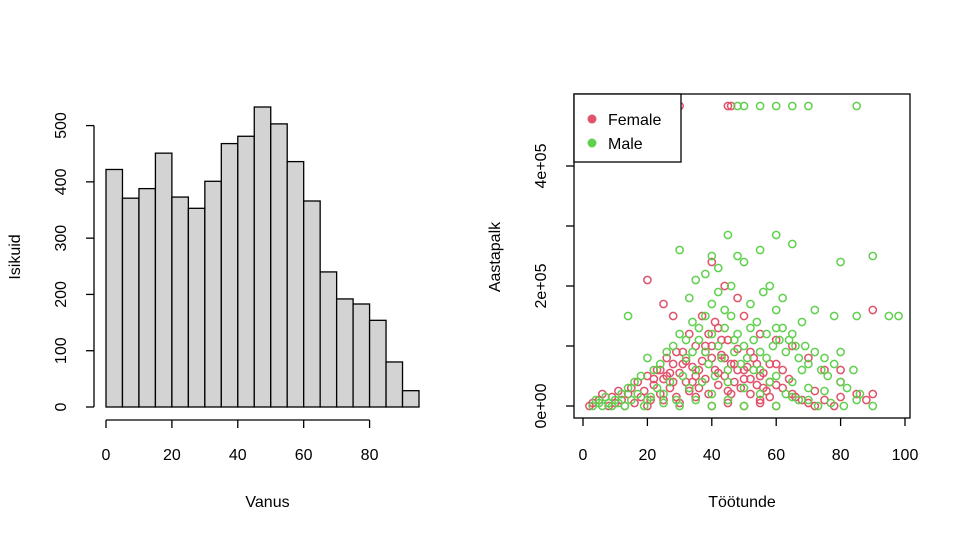 The height and width of the screenshot is (537, 960). Describe the element at coordinates (61, 406) in the screenshot. I see `histogram-y-tick-label: 0` at that location.